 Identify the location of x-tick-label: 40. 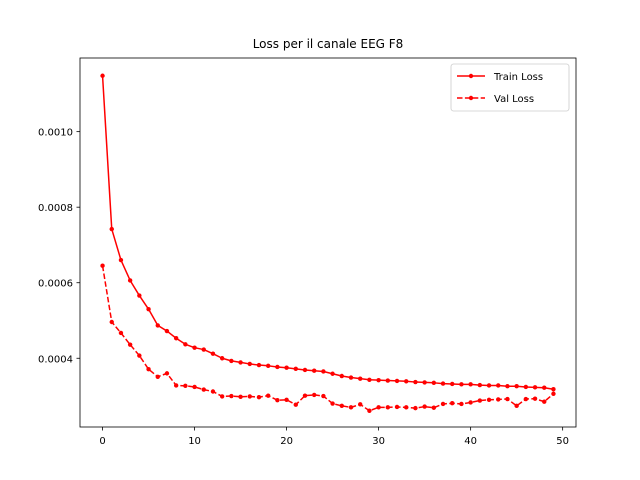
(470, 441).